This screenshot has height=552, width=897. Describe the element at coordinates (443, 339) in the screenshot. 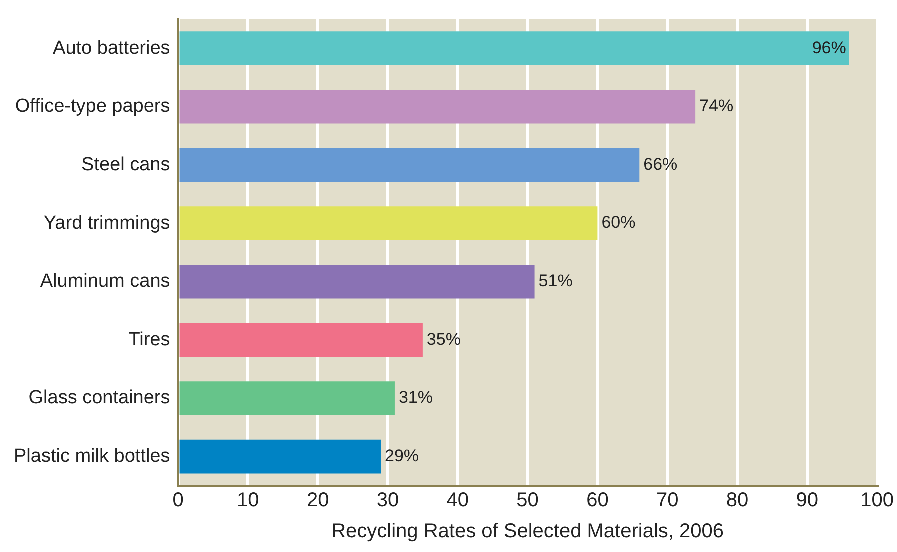

I see `data-label: 35%` at that location.